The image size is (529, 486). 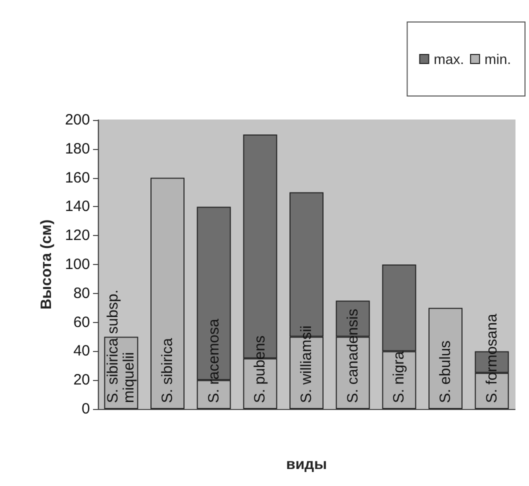 What do you see at coordinates (86, 409) in the screenshot?
I see `y-tick-label: 0` at bounding box center [86, 409].